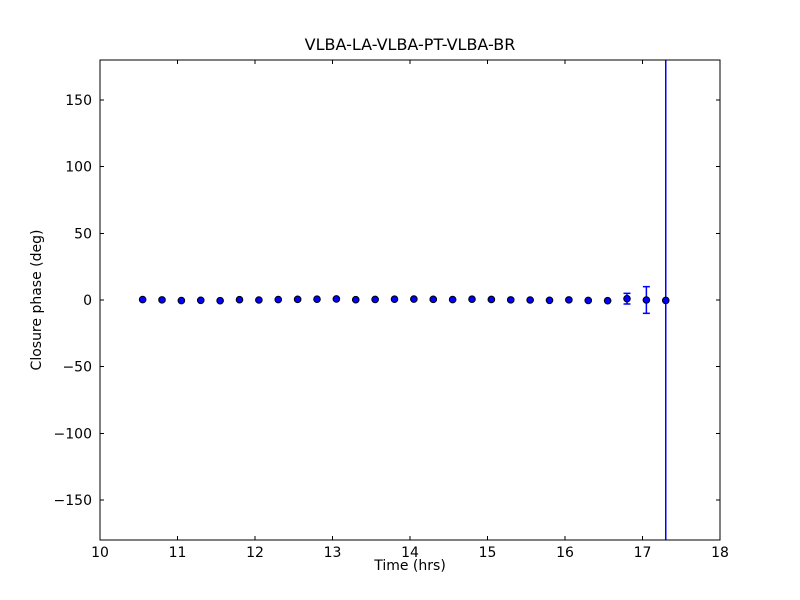 The image size is (800, 600). What do you see at coordinates (333, 553) in the screenshot?
I see `x-tick-label: 13` at bounding box center [333, 553].